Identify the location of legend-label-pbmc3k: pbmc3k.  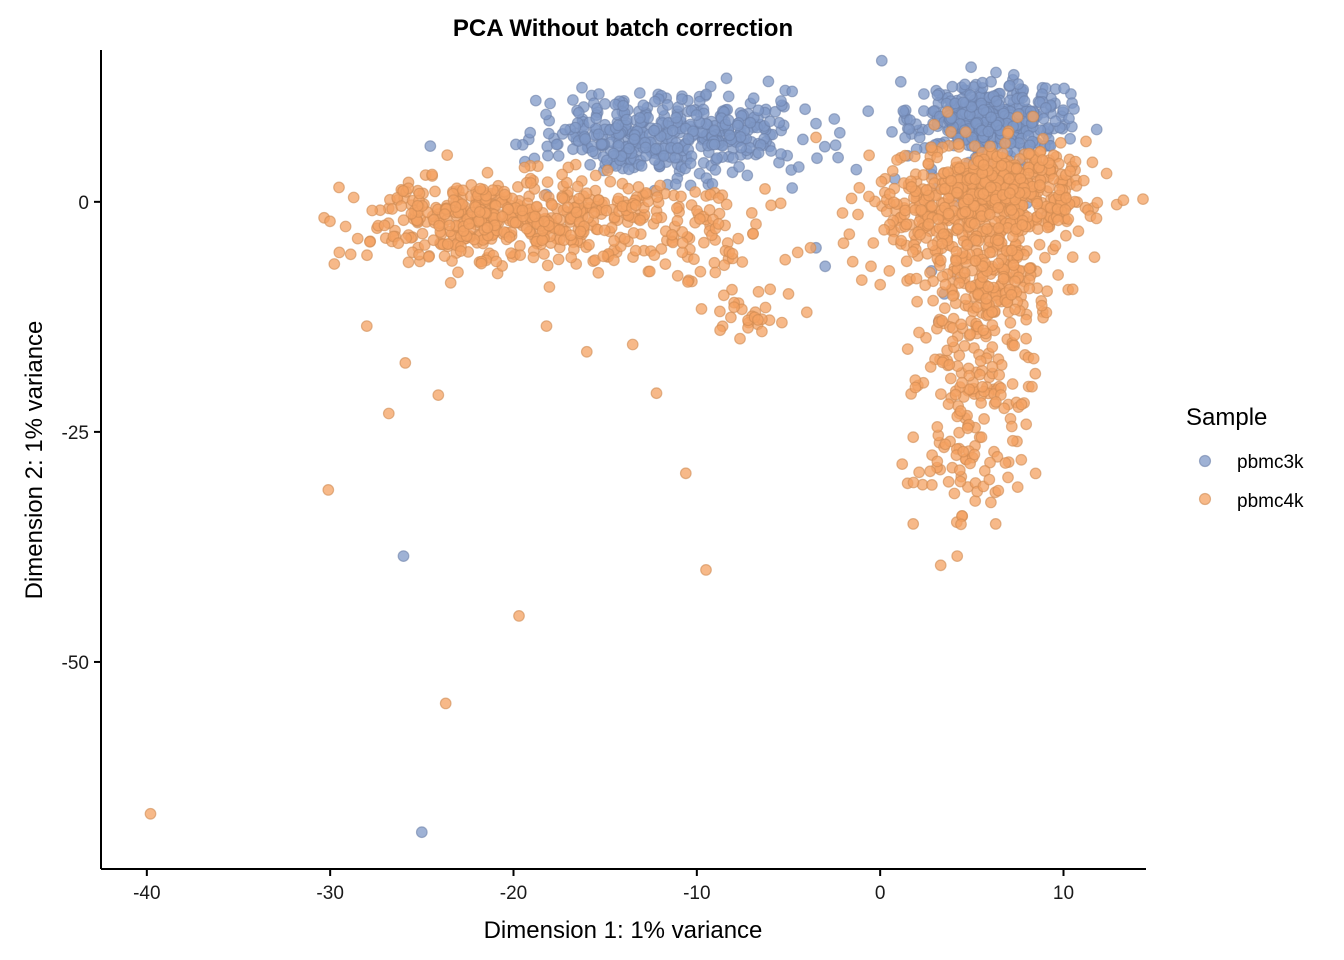
(1270, 462).